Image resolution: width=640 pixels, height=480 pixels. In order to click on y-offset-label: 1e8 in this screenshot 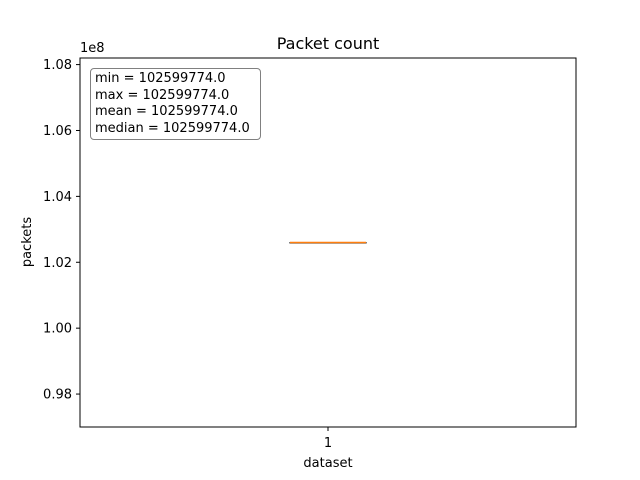, I will do `click(92, 48)`.